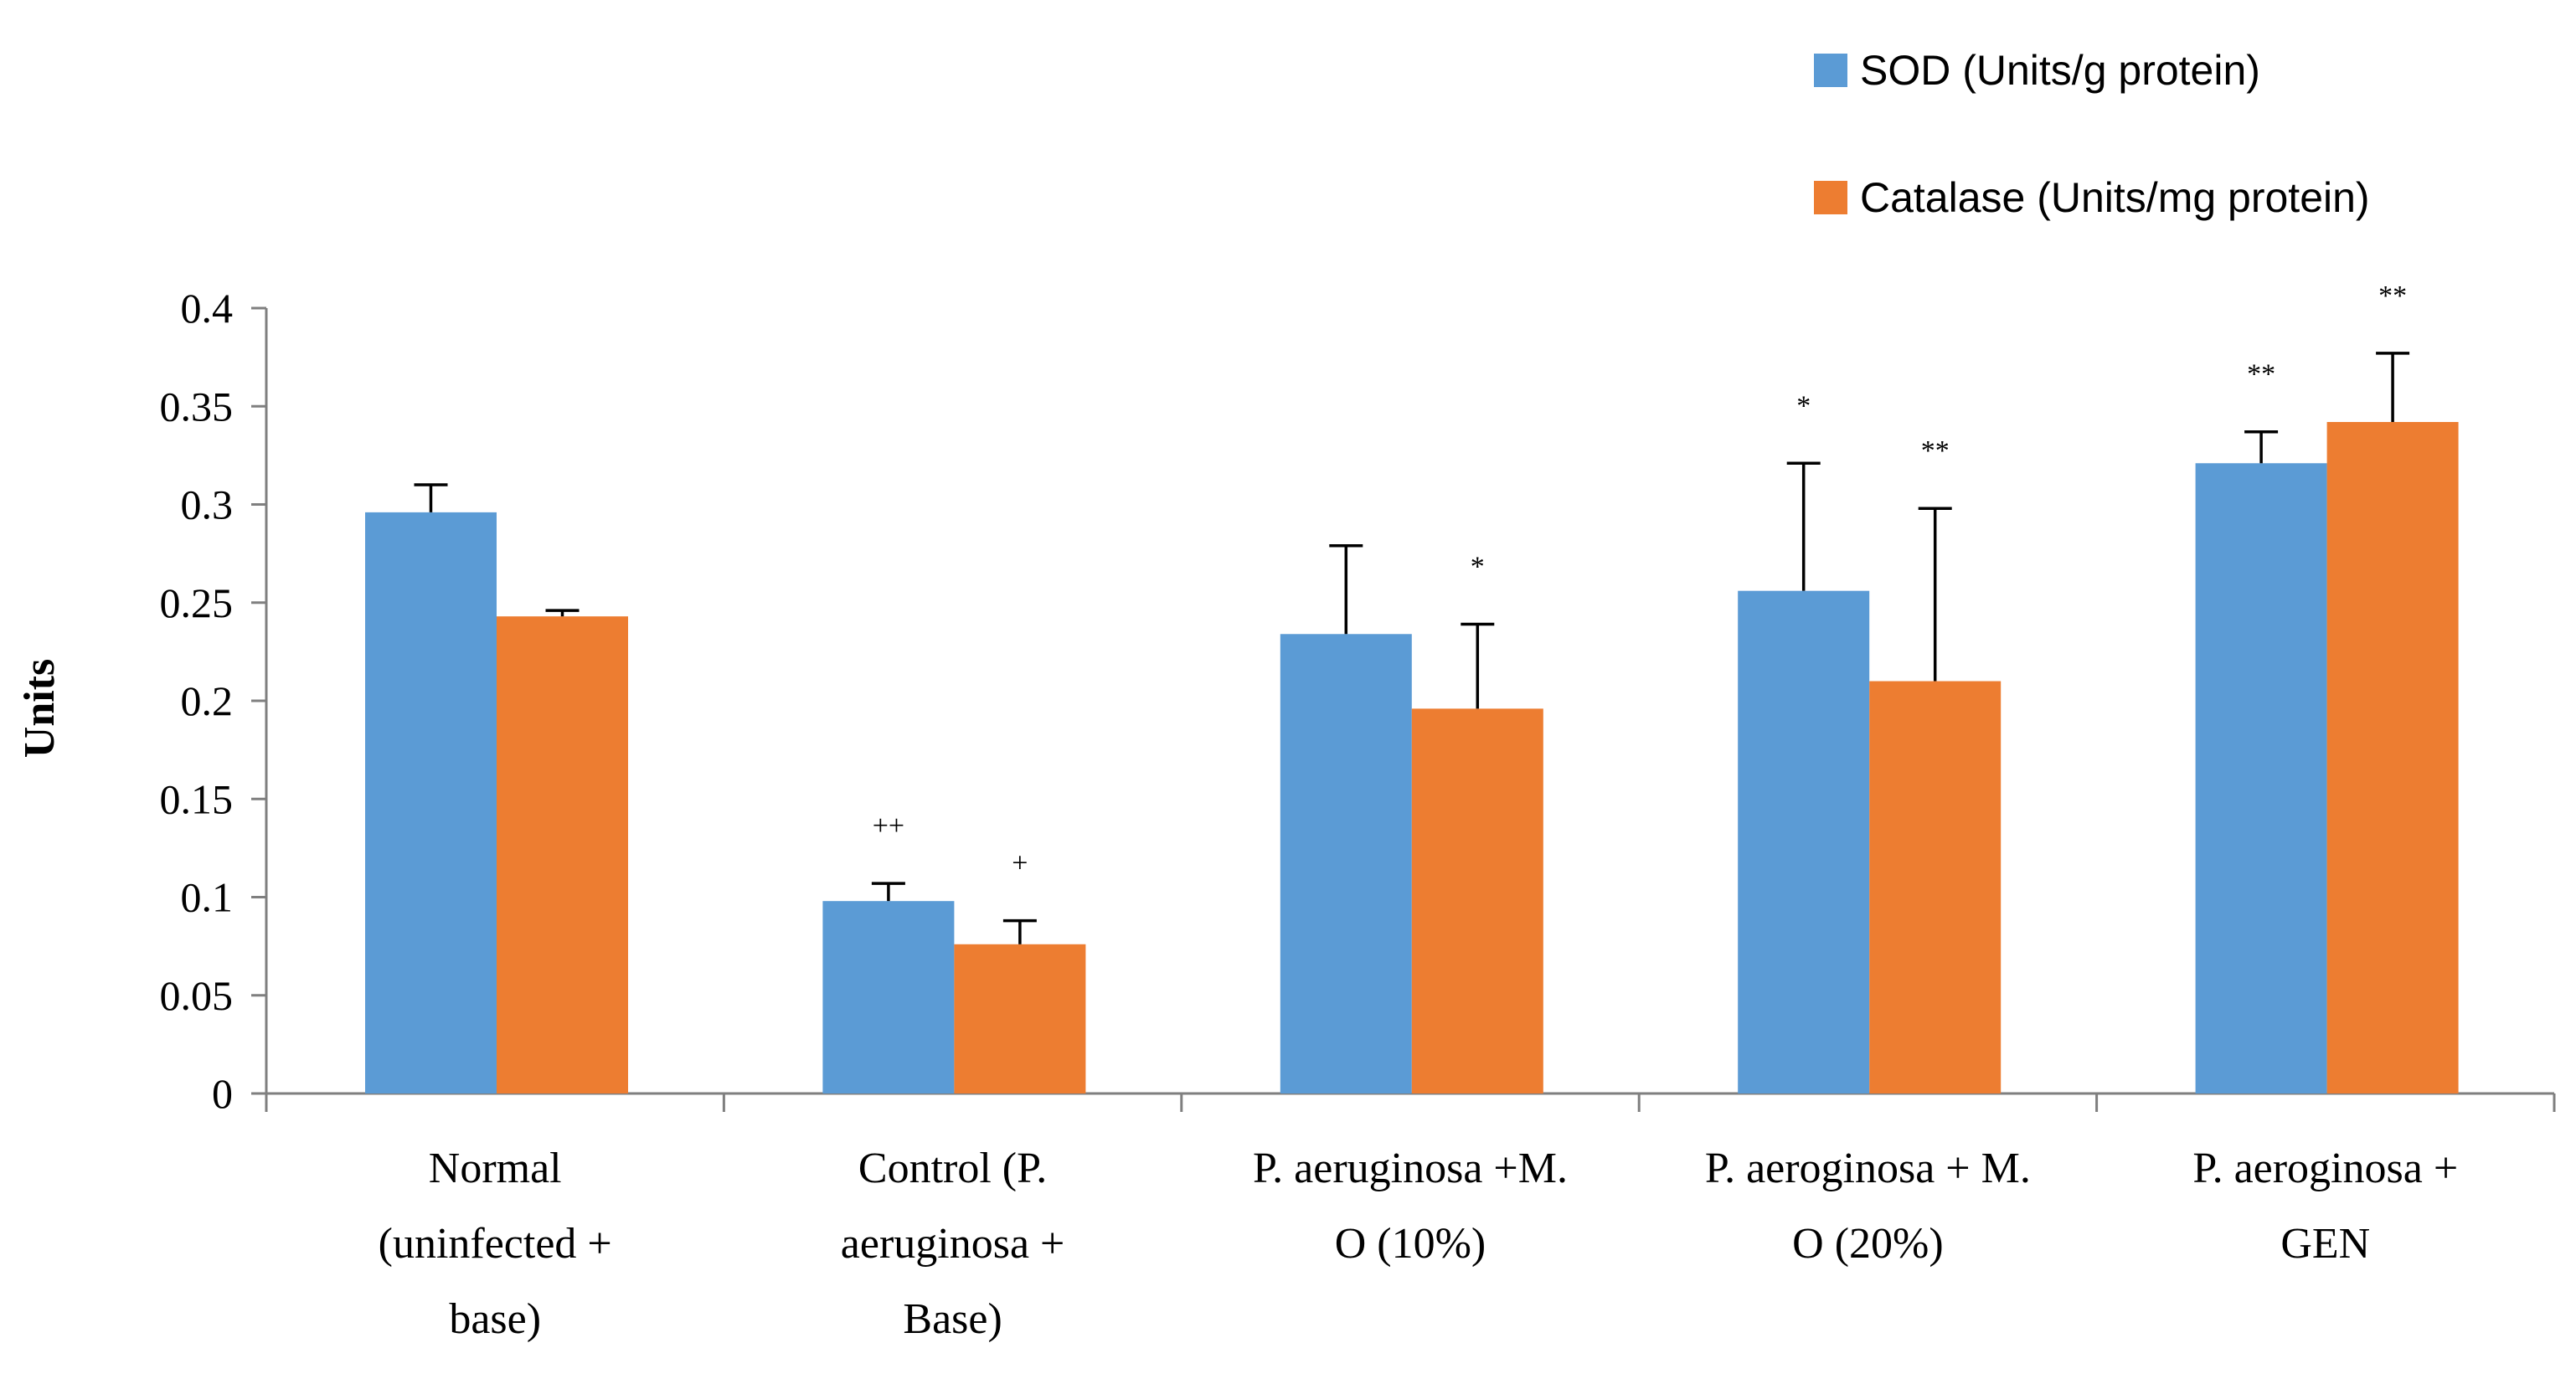 The image size is (2576, 1379). Describe the element at coordinates (207, 308) in the screenshot. I see `y-tick-label: 0.4` at that location.